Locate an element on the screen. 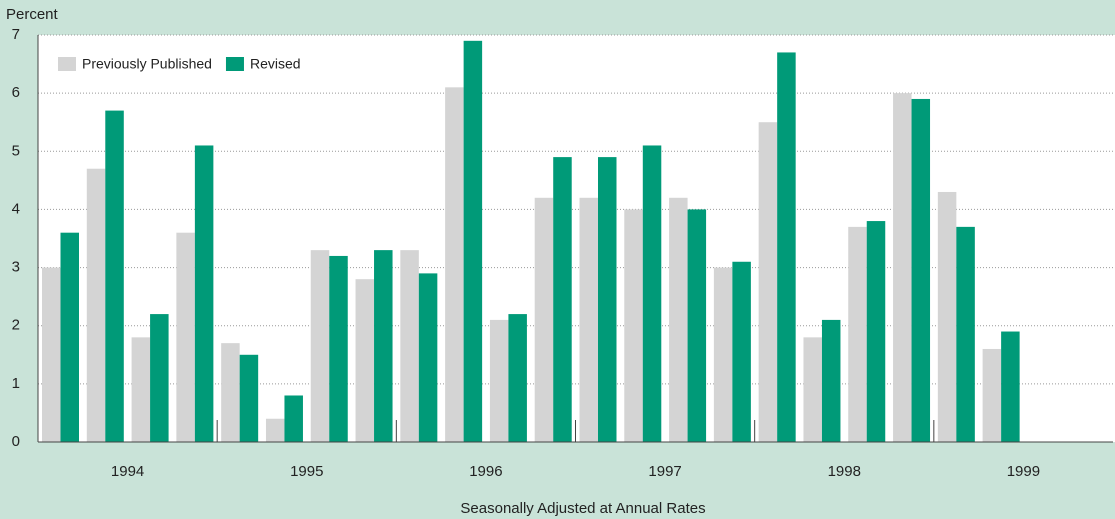  y-tick-label: 3 is located at coordinates (16, 267).